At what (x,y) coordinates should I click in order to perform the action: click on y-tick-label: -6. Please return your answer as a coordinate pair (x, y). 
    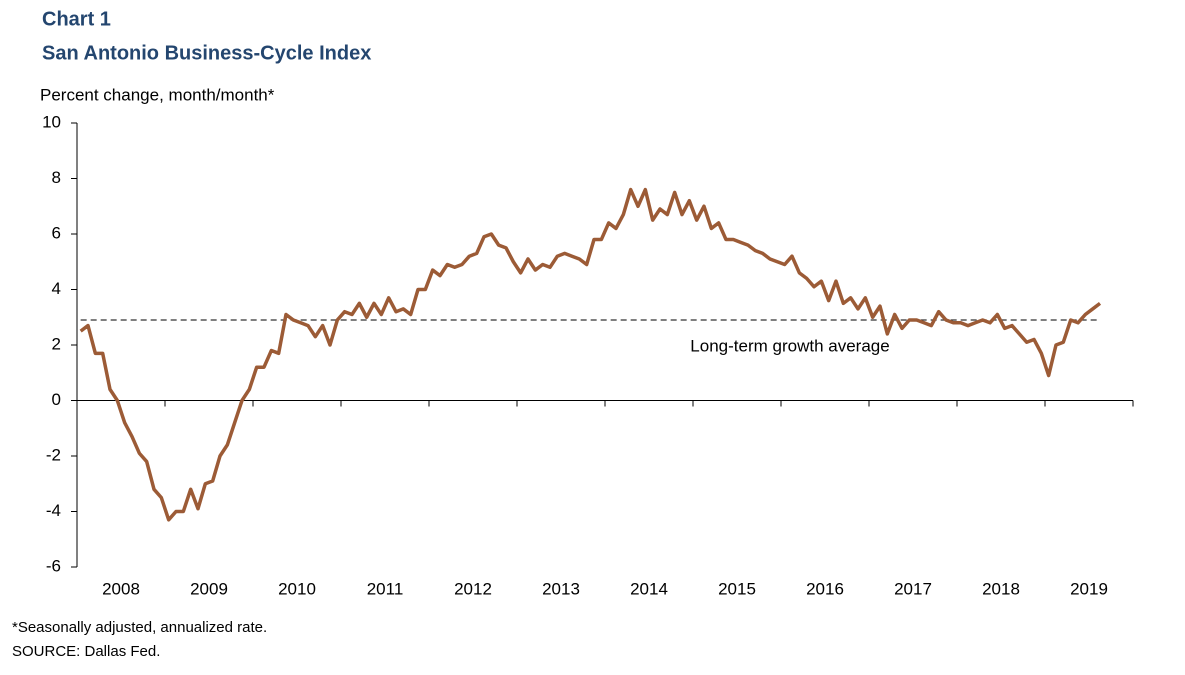
    Looking at the image, I should click on (53, 565).